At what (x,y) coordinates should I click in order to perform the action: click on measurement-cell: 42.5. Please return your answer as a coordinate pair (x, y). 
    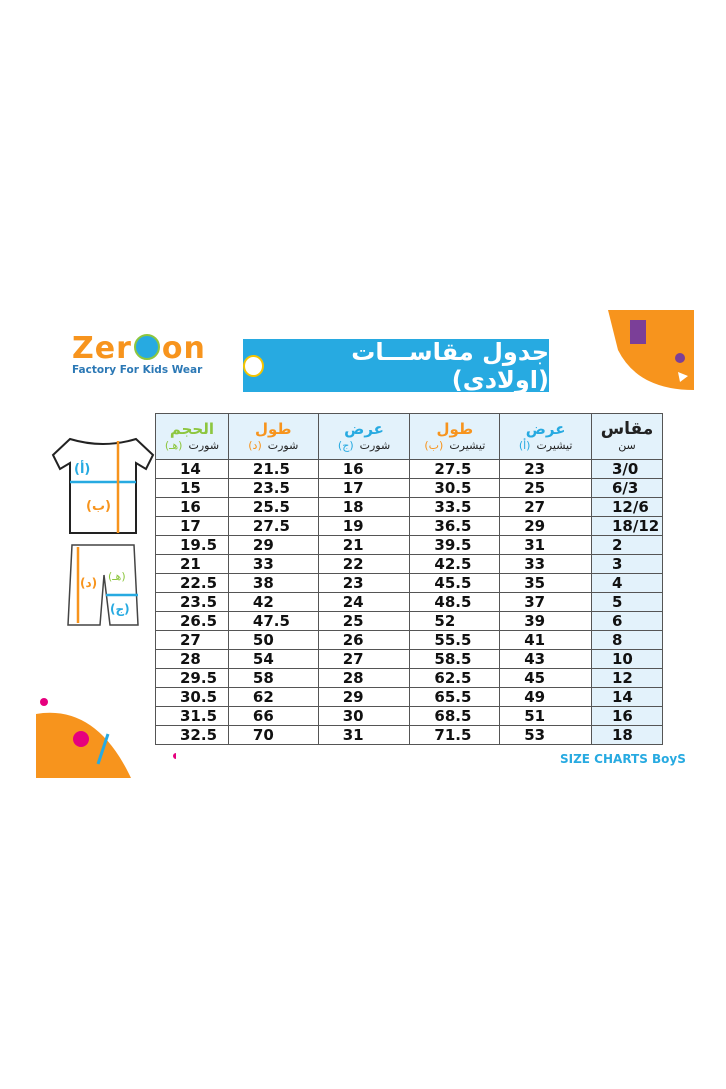
    Looking at the image, I should click on (455, 564).